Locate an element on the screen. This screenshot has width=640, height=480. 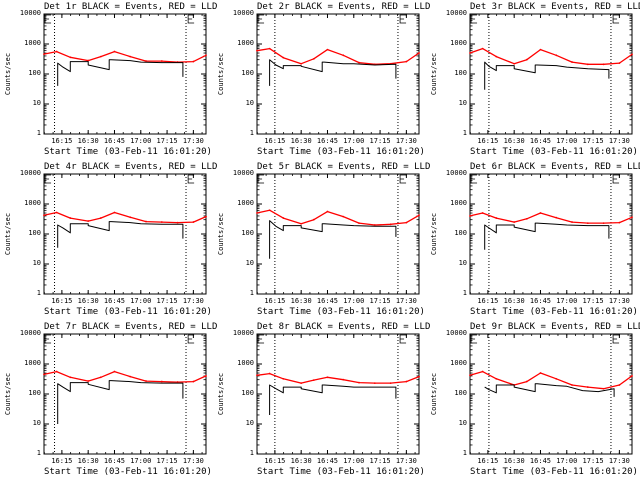
events-series-line is located at coordinates (547, 236).